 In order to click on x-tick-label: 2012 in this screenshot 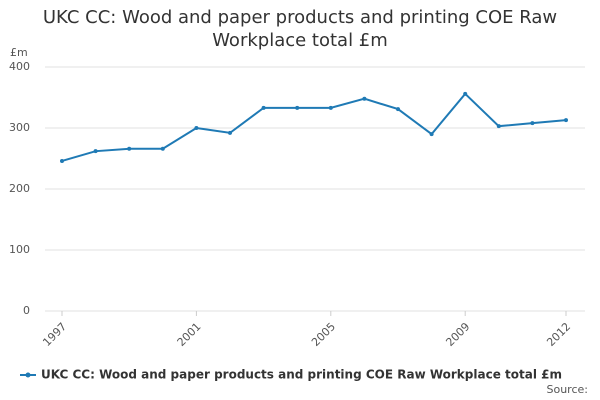, I will do `click(558, 334)`.